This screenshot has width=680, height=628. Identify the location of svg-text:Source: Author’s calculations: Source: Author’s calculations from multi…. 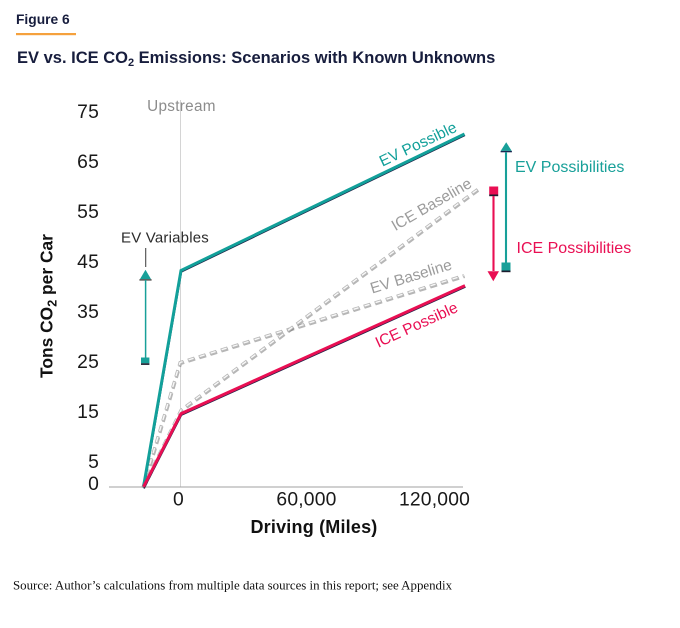
(233, 586).